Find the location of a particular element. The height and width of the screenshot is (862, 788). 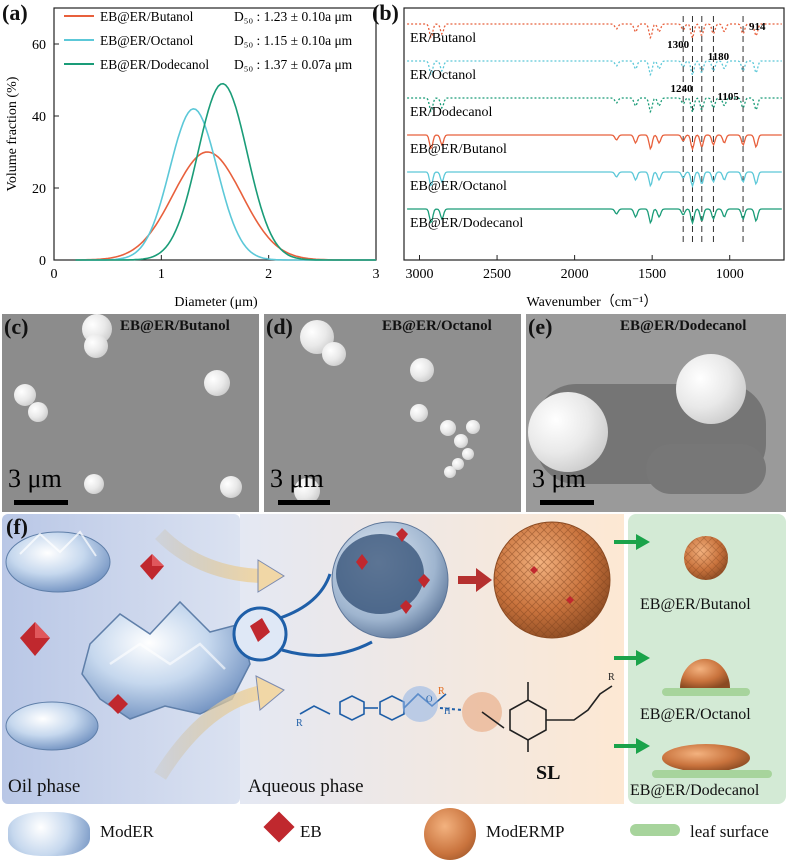

legend-label: EB@ER/Butanol is located at coordinates (147, 16).